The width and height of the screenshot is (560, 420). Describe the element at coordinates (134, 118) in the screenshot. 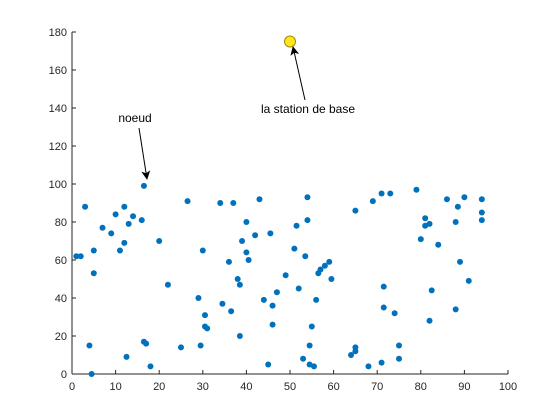

I see `annotation-node-text: noeud` at that location.